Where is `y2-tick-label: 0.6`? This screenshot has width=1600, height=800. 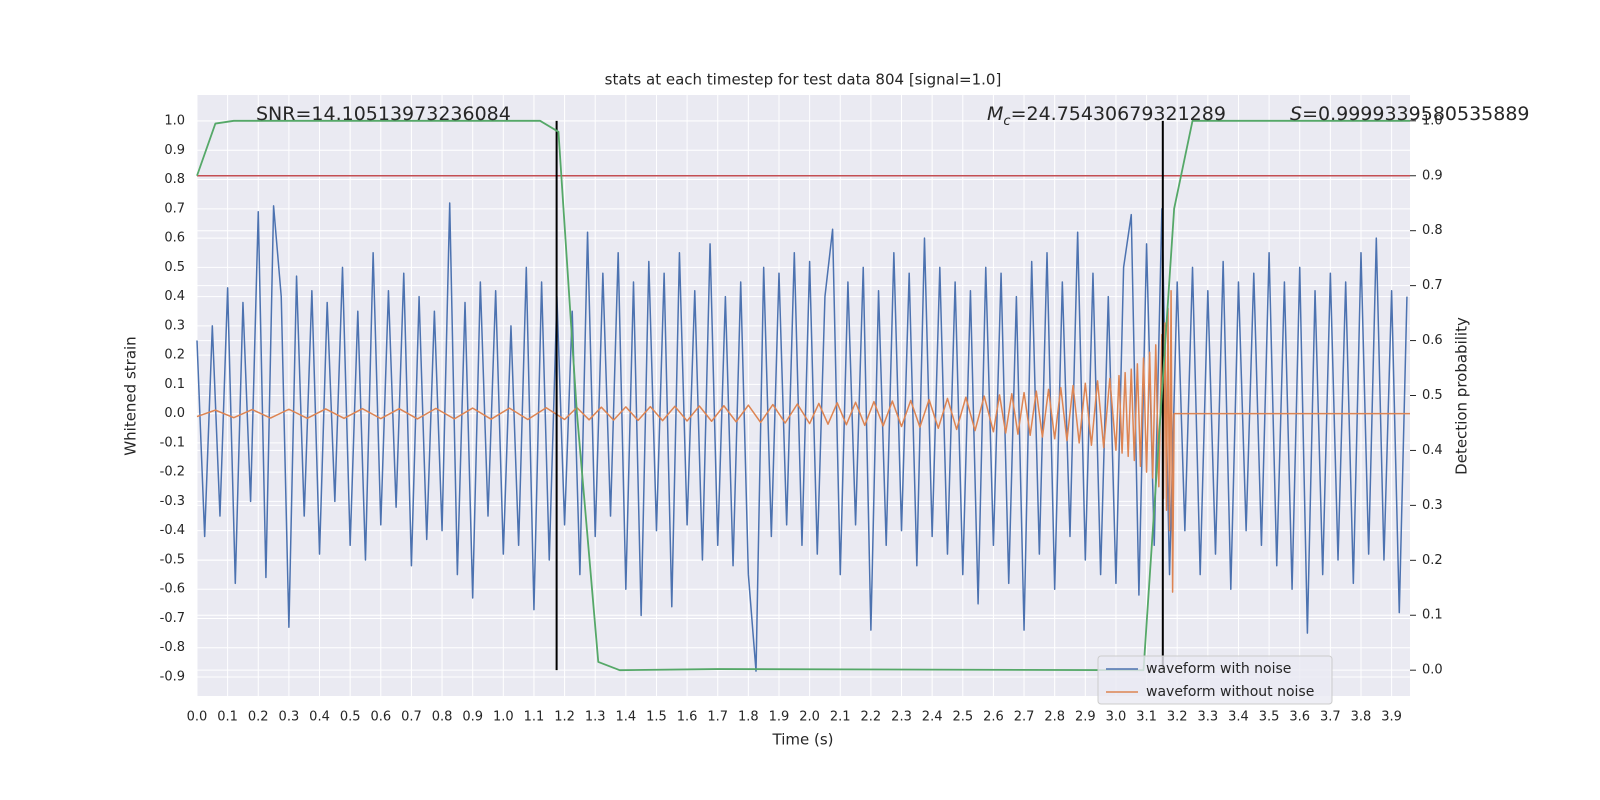 y2-tick-label: 0.6 is located at coordinates (1432, 340).